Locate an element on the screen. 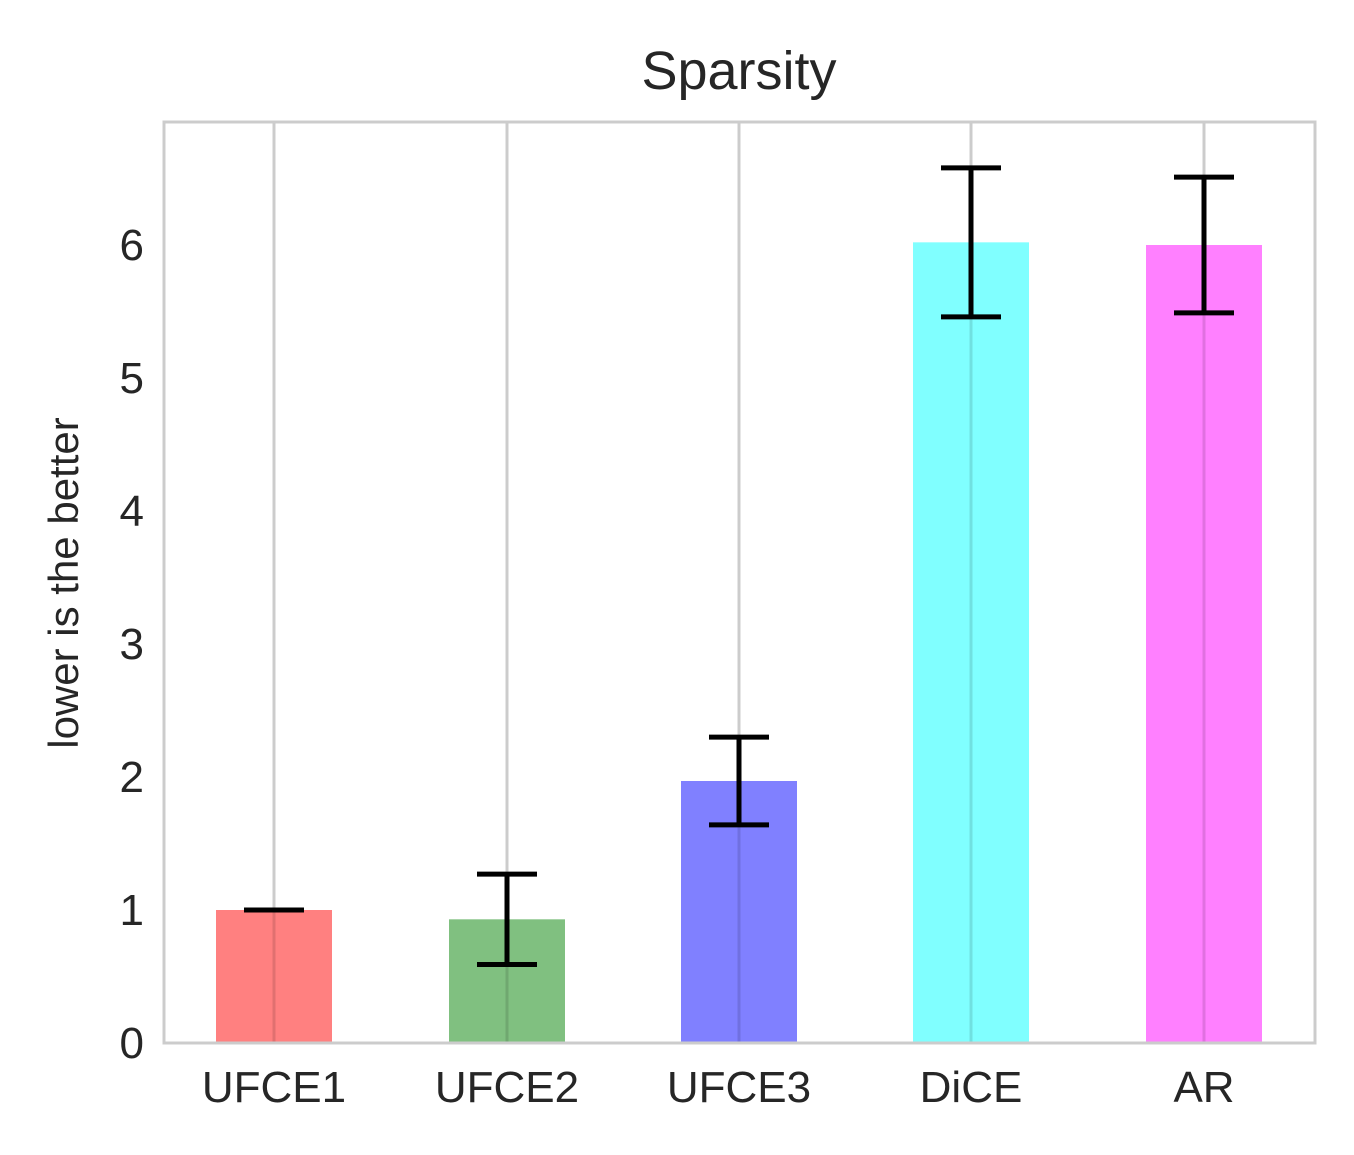 The width and height of the screenshot is (1354, 1155). bar-ar is located at coordinates (1204, 644).